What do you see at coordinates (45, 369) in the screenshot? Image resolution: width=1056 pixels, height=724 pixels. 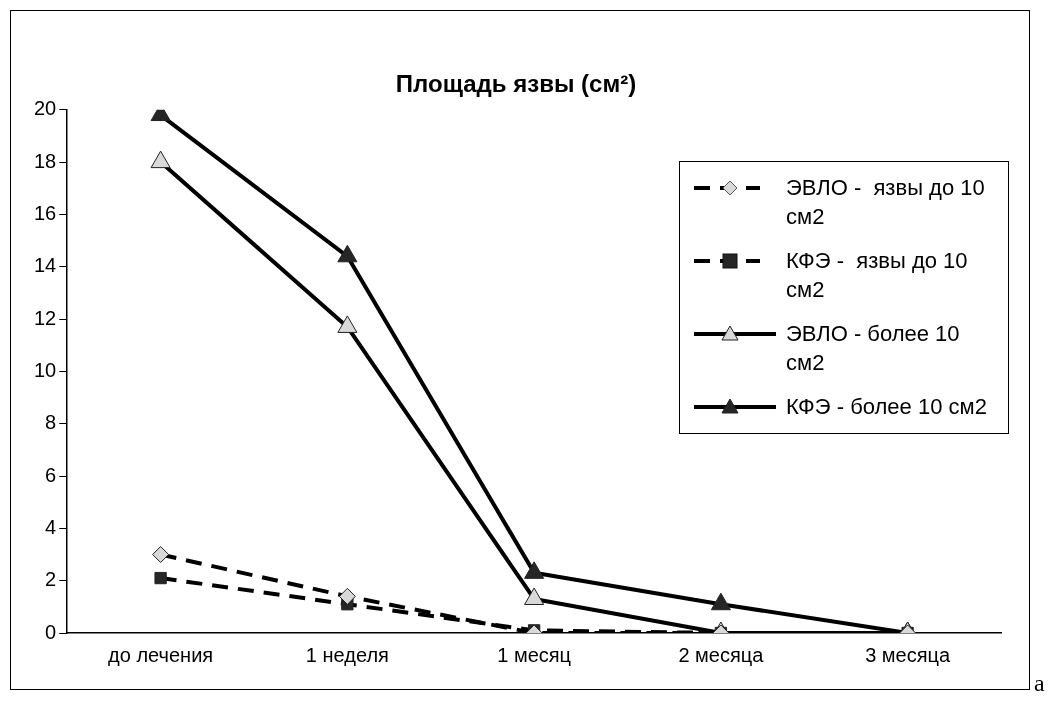 I see `y-tick-label: 10` at bounding box center [45, 369].